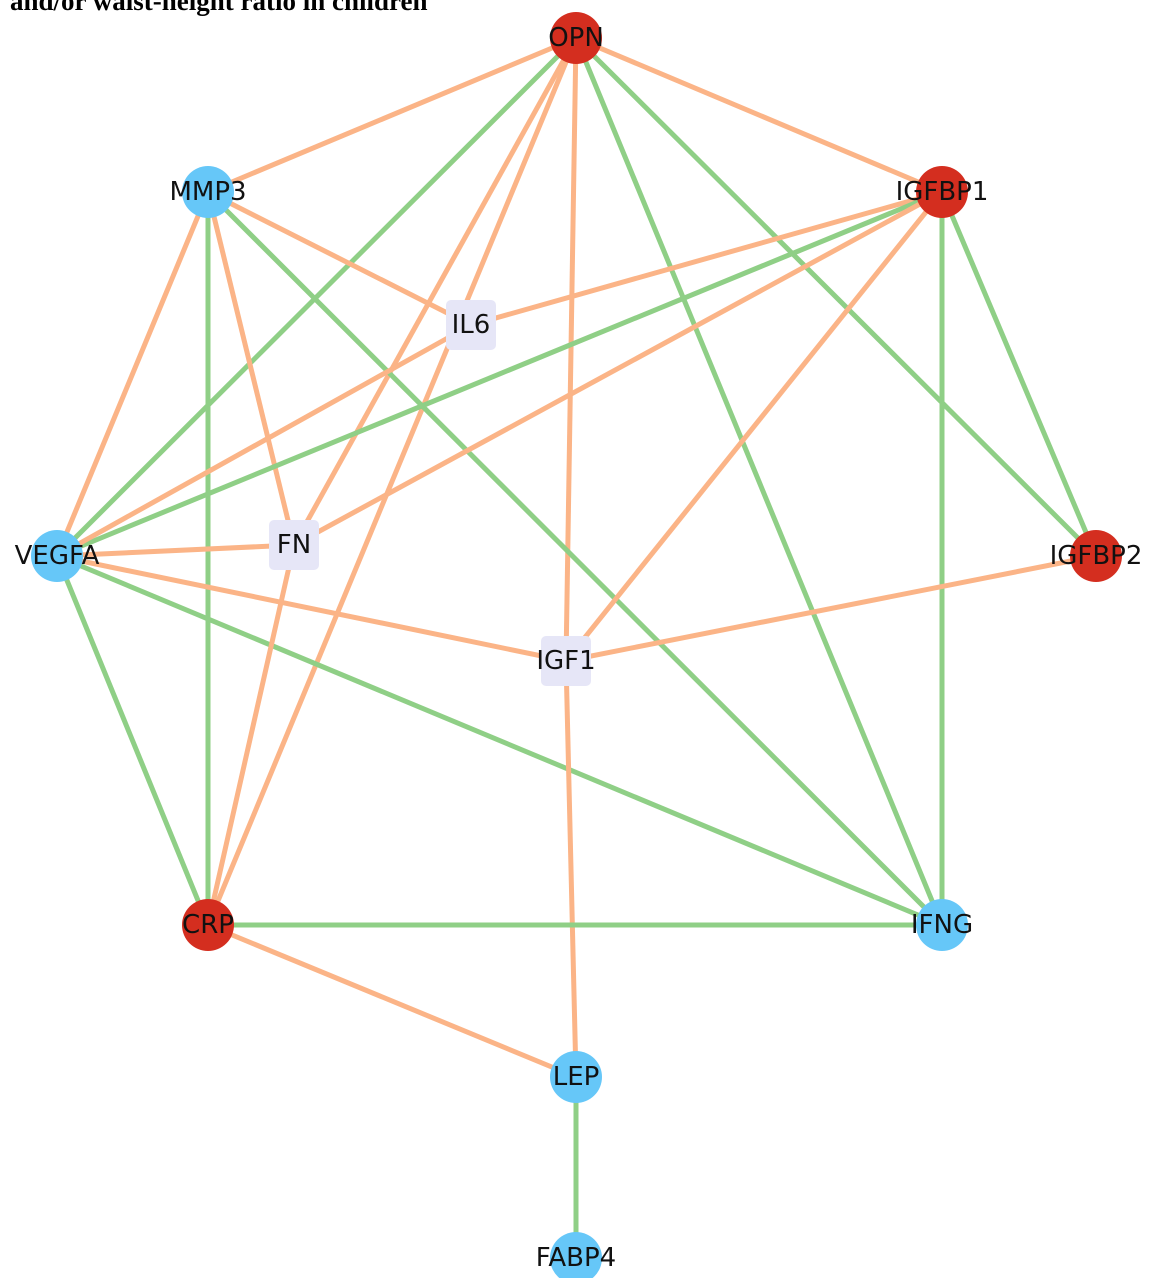 This screenshot has height=1278, width=1149. I want to click on edge-mmp3-il6, so click(339, 258).